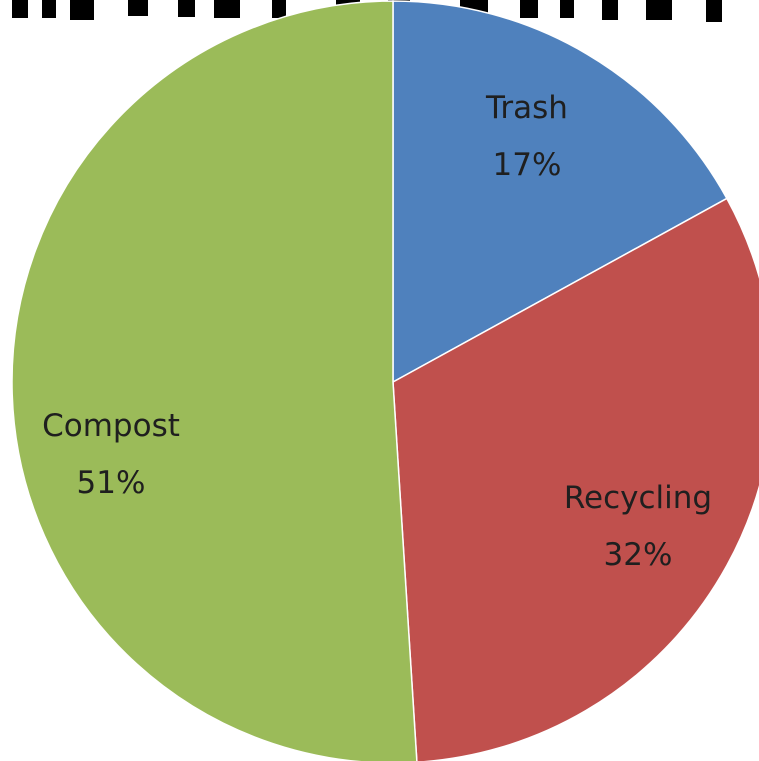 The image size is (759, 761). Describe the element at coordinates (111, 483) in the screenshot. I see `slice-percent-compost: 51%` at that location.